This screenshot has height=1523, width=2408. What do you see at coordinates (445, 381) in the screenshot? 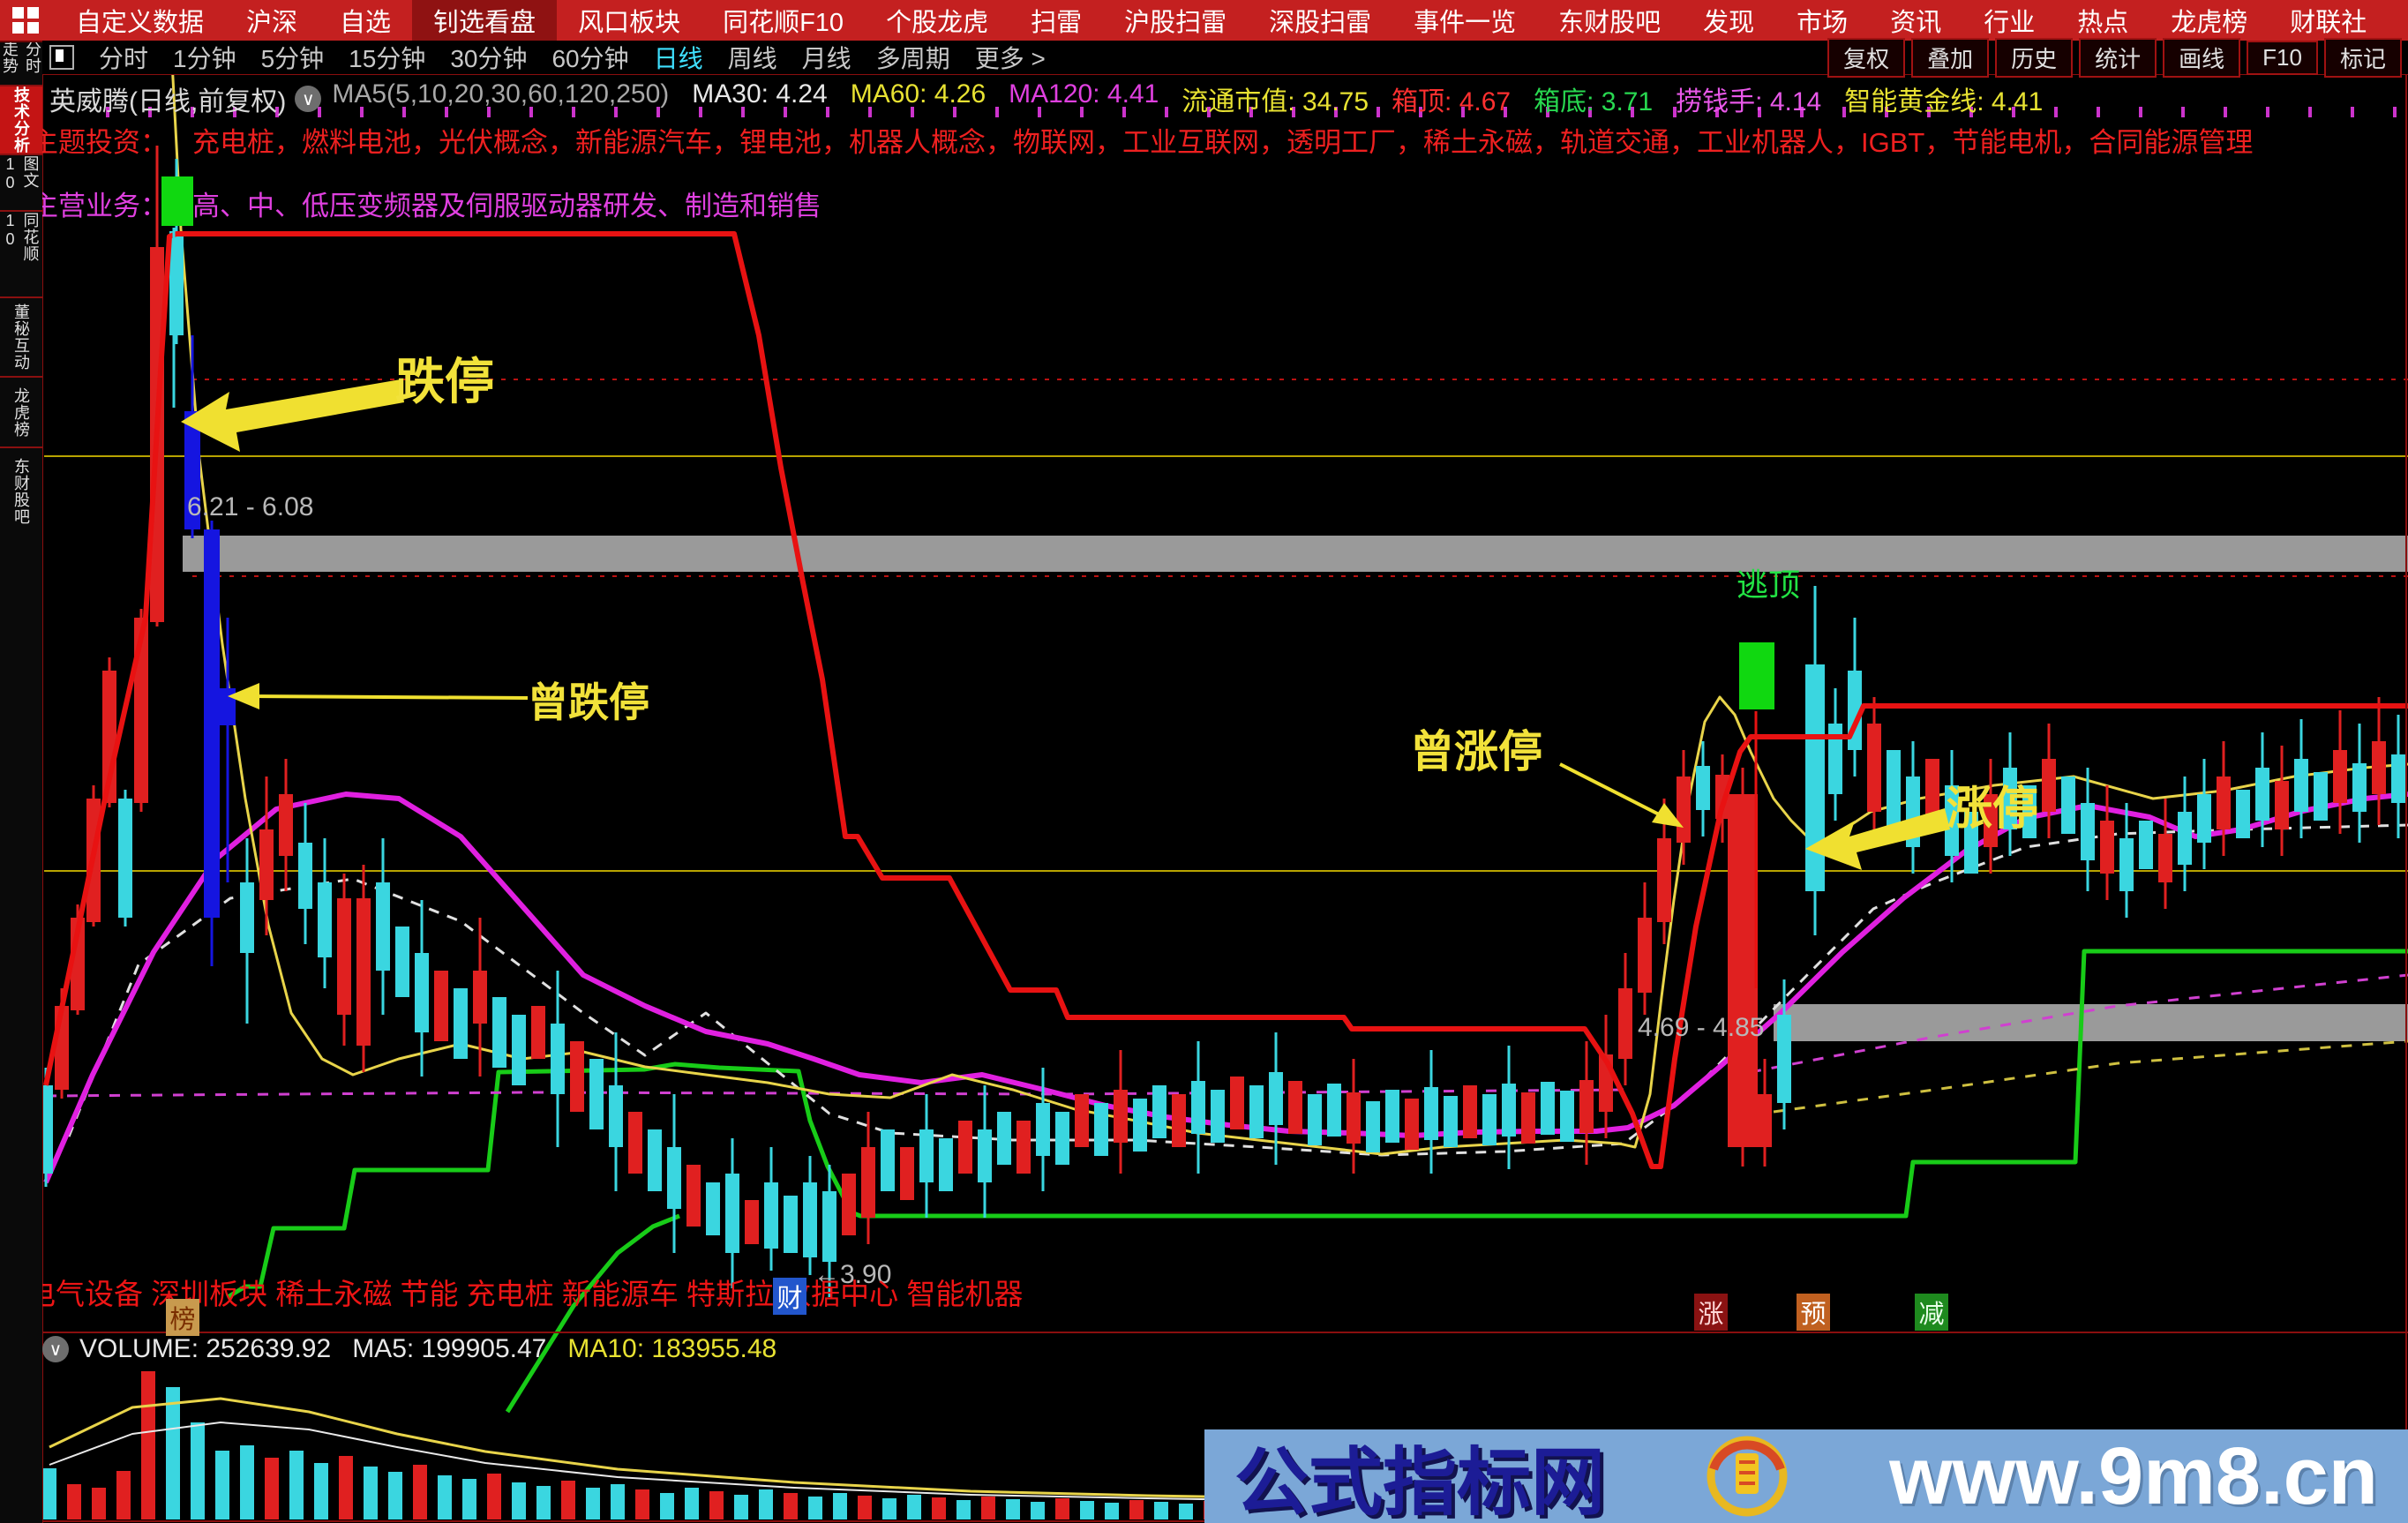
I see `annotation-limit-down: 跌停` at bounding box center [445, 381].